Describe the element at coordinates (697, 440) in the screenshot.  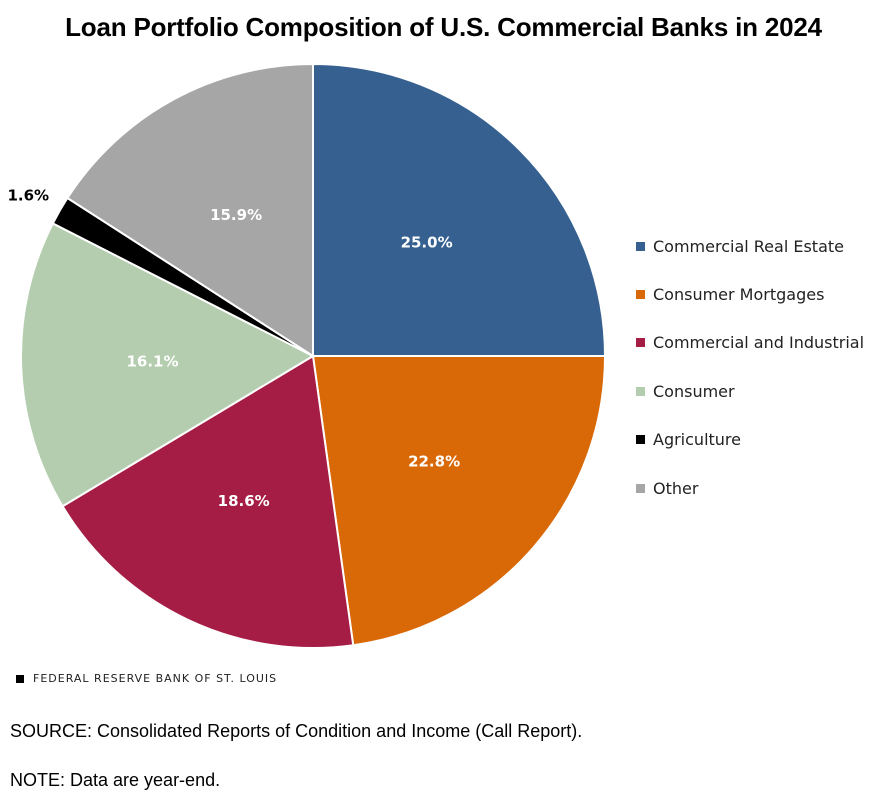
I see `legend-label: Agriculture` at that location.